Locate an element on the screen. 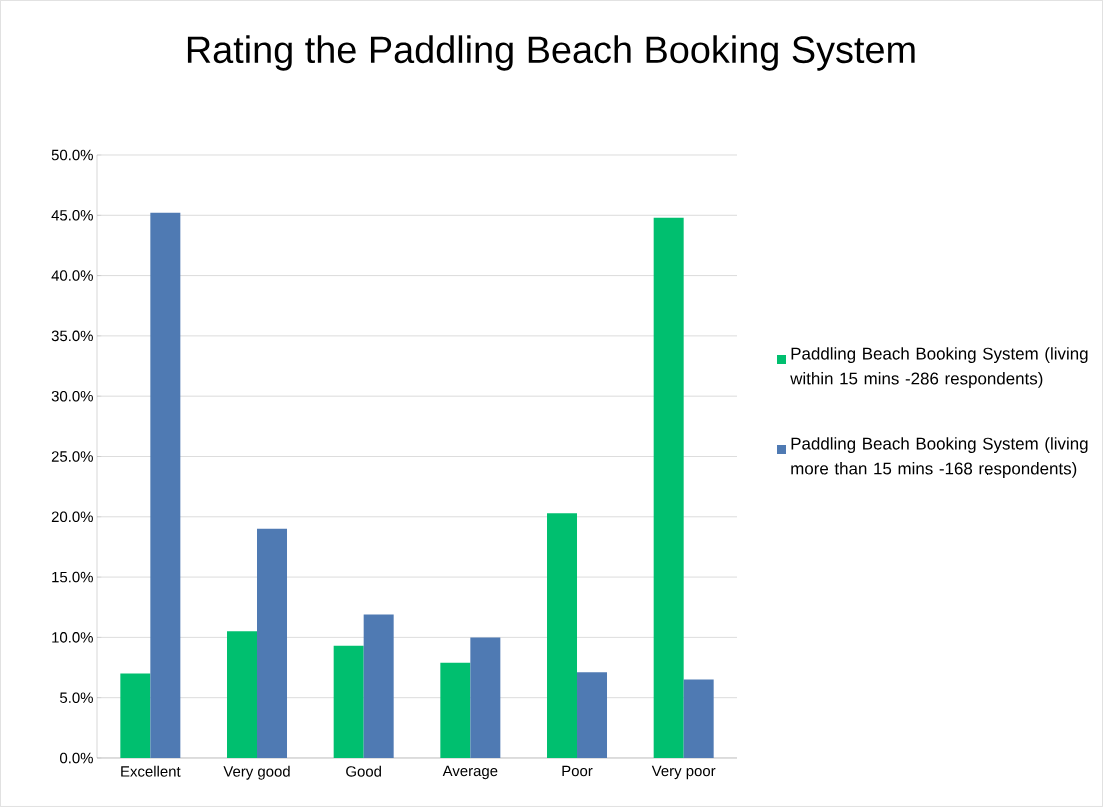 Image resolution: width=1103 pixels, height=807 pixels. y-tick-label: 30.0% is located at coordinates (72, 396).